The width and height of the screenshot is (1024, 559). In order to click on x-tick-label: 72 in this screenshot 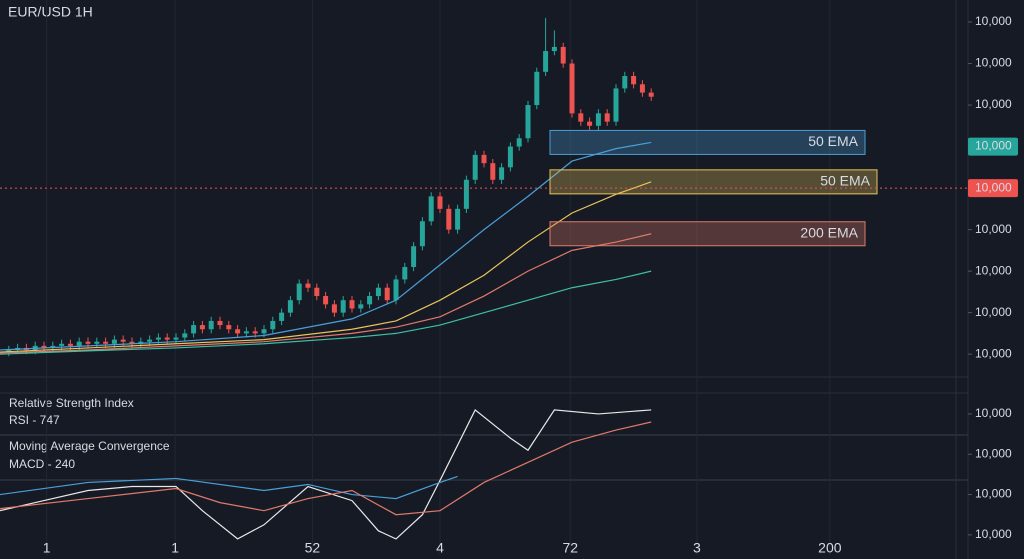, I will do `click(570, 548)`.